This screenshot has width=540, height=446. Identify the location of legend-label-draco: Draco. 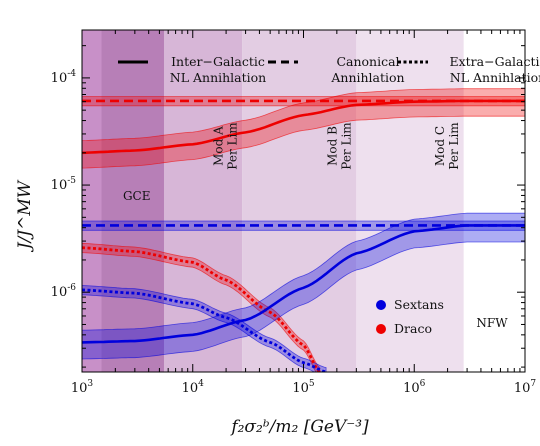
(413, 328).